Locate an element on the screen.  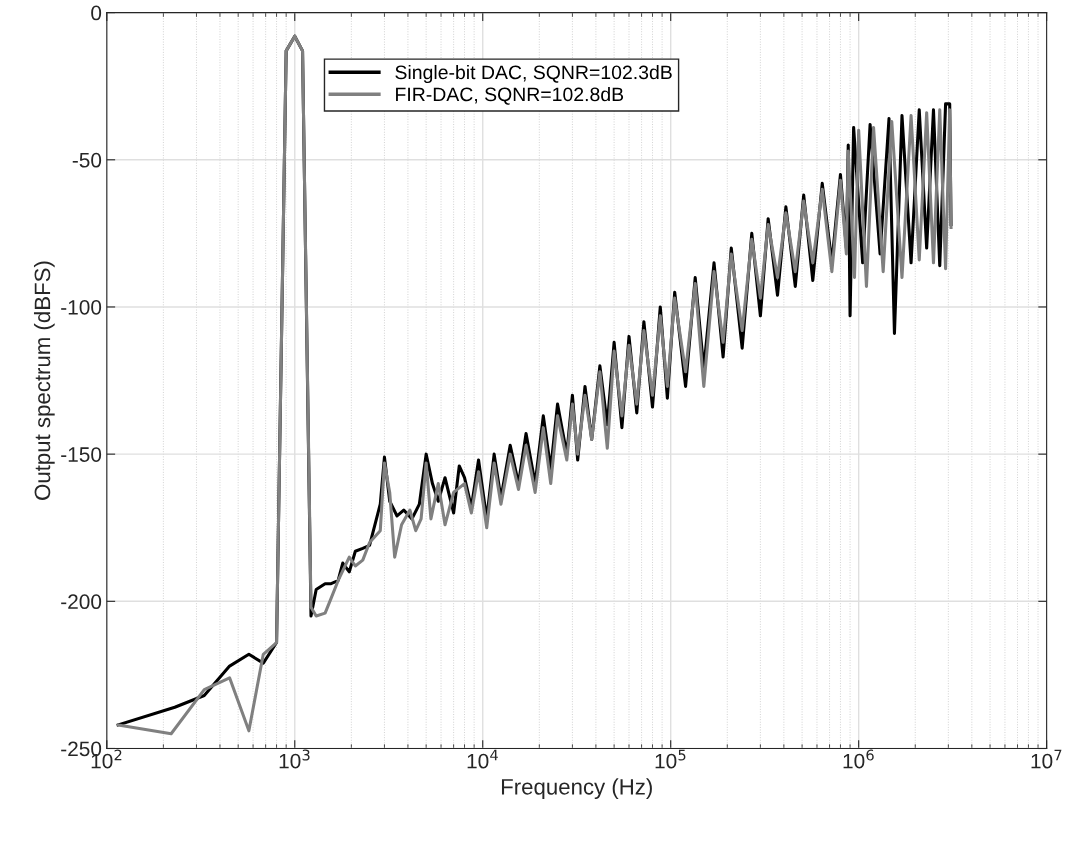
y-tick-label: -50 is located at coordinates (87, 160).